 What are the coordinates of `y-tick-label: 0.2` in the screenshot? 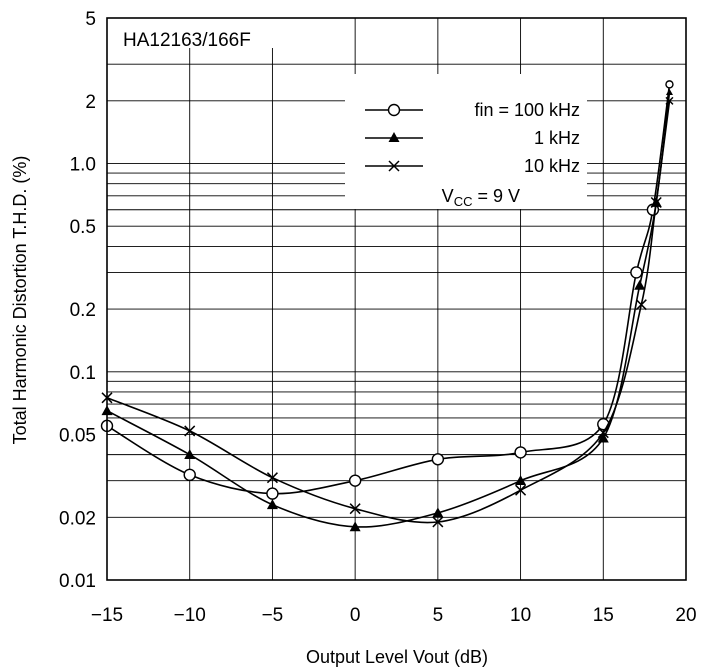 It's located at (83, 310).